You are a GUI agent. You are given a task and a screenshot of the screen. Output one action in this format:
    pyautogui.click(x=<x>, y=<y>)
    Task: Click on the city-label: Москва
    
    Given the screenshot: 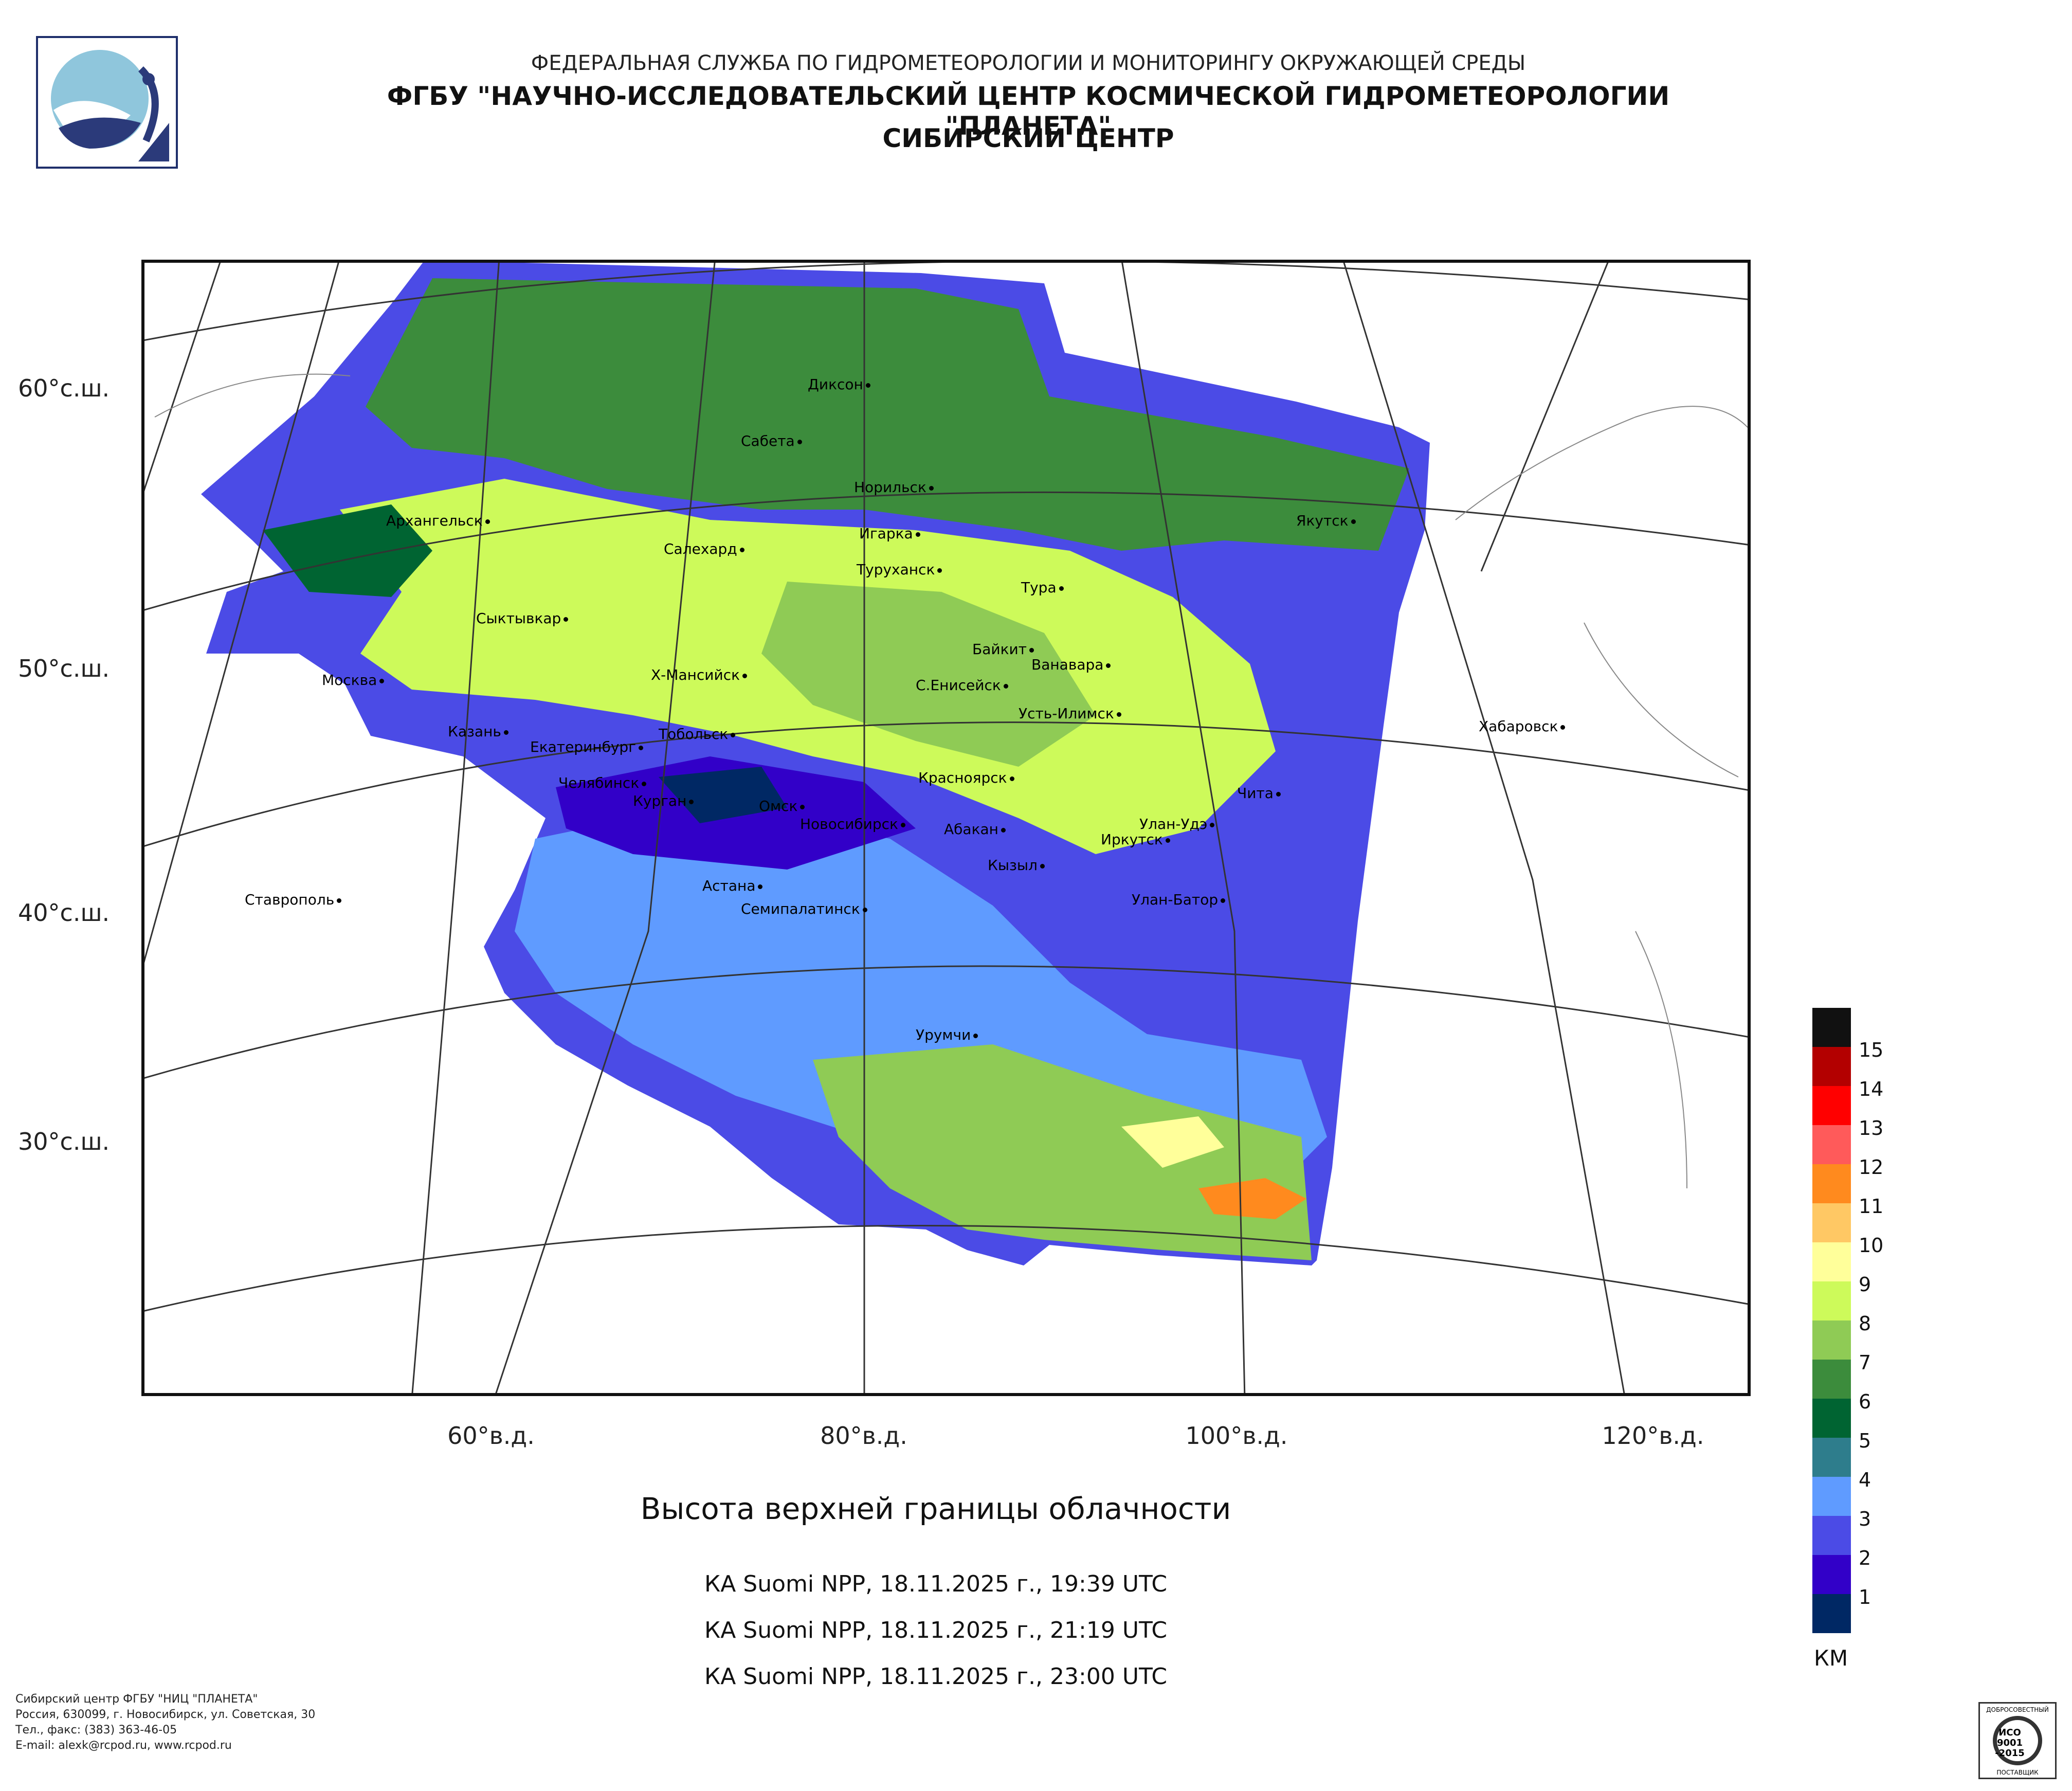 What is the action you would take?
    pyautogui.click(x=353, y=680)
    